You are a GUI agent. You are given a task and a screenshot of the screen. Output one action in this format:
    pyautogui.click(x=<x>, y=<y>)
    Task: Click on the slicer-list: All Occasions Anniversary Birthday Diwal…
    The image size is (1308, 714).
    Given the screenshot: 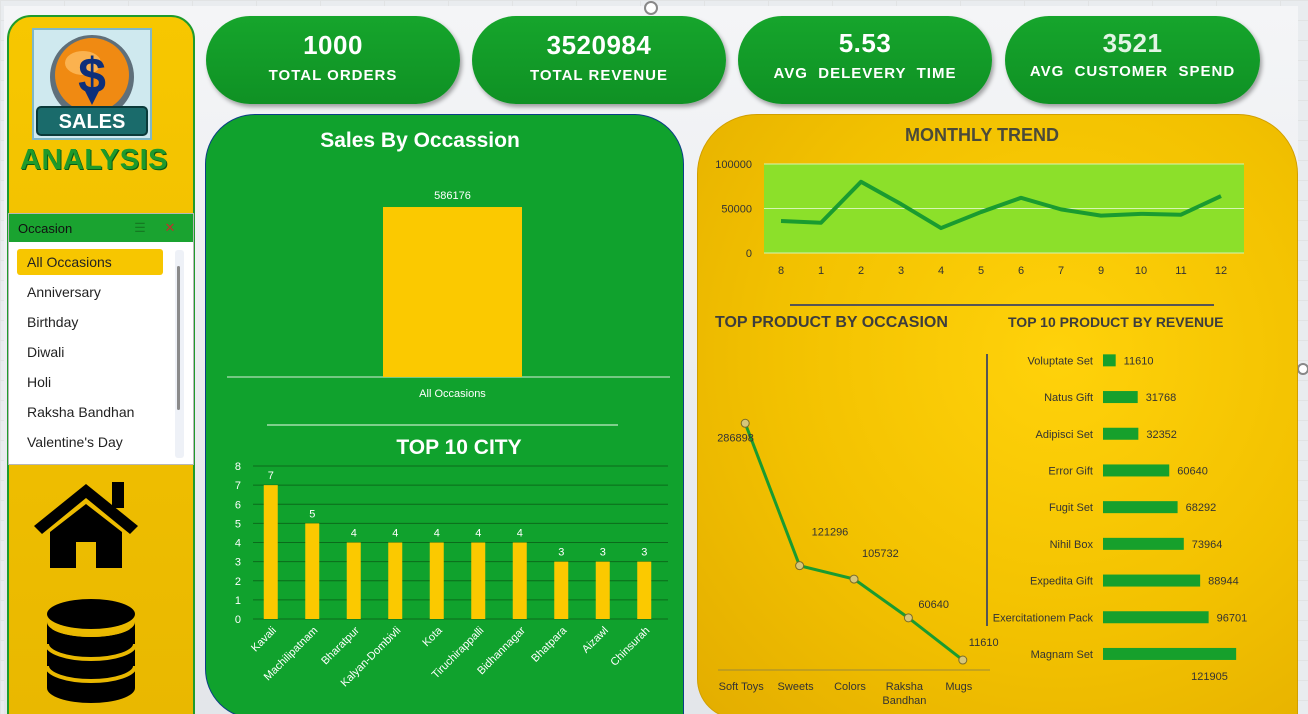 What is the action you would take?
    pyautogui.click(x=90, y=354)
    